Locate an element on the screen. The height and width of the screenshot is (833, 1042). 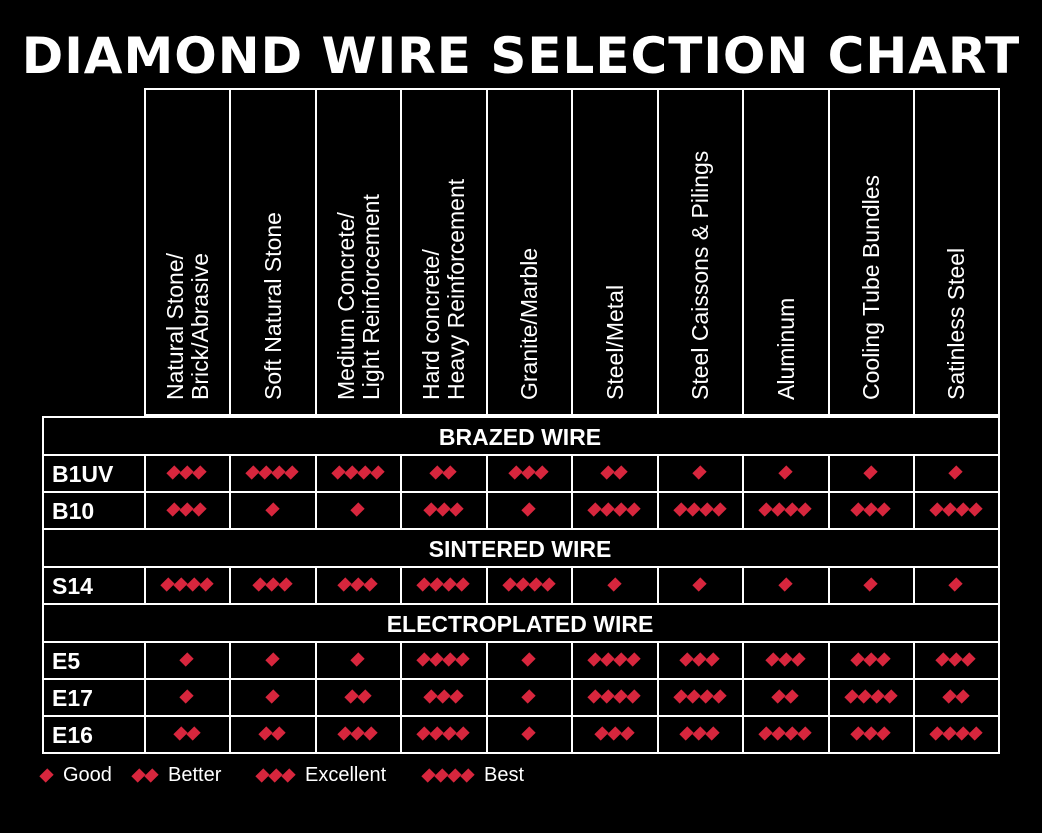
legend-item: Better is located at coordinates (176, 775).